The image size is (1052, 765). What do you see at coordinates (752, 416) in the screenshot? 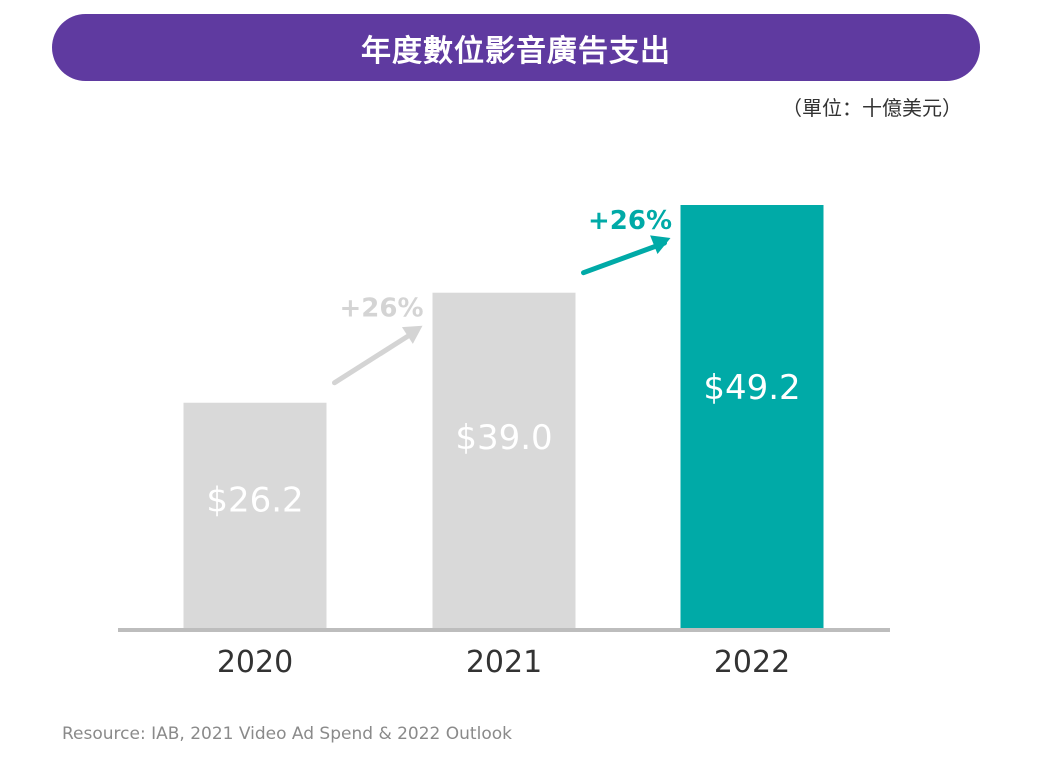
I see `bar-2022` at bounding box center [752, 416].